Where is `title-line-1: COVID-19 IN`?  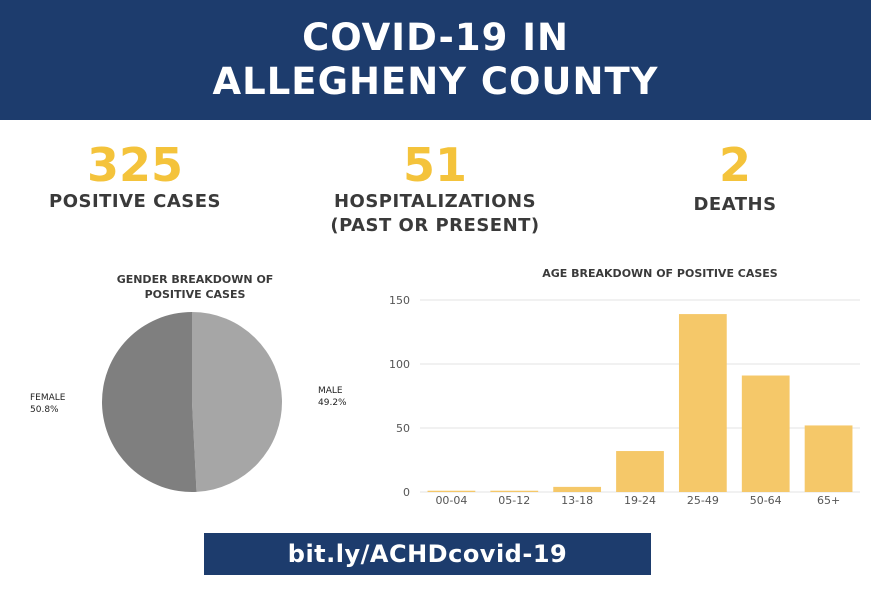
title-line-1: COVID-19 IN is located at coordinates (435, 37).